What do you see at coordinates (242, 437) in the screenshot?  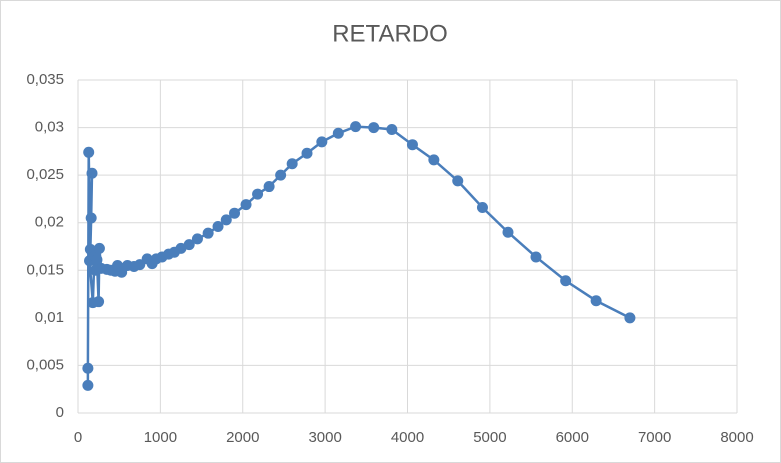 I see `x-tick-label: 2000` at bounding box center [242, 437].